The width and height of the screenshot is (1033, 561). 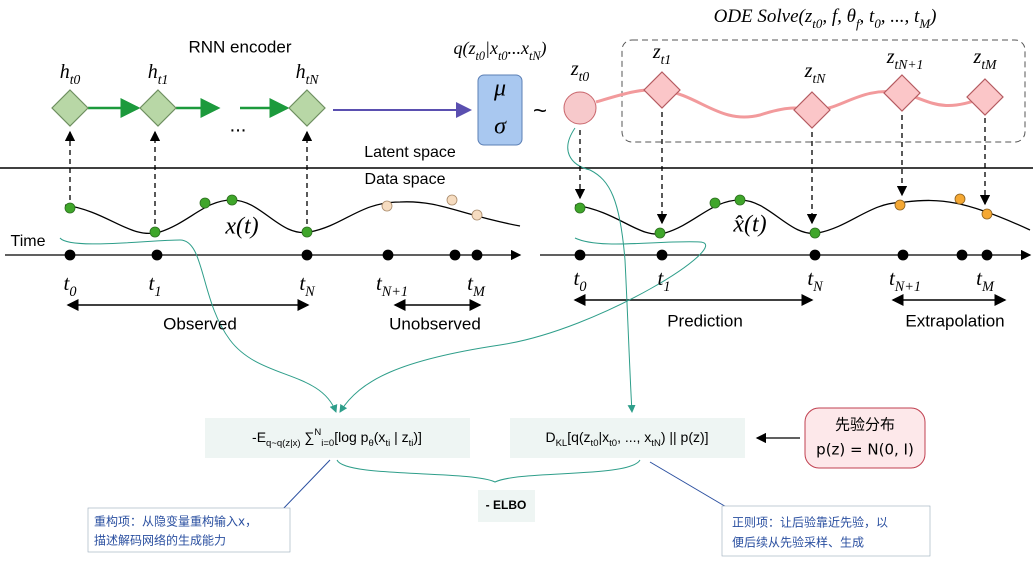 What do you see at coordinates (900, 16) in the screenshot?
I see `label-part: , ..., t` at bounding box center [900, 16].